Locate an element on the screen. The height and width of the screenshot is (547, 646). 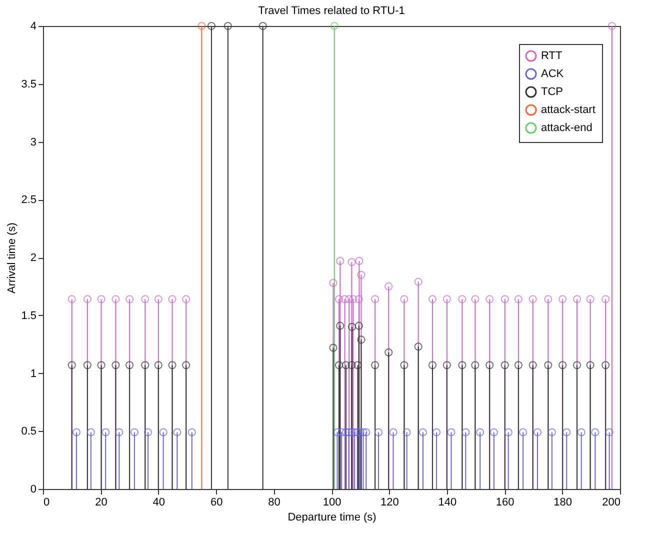
legend-label: attack-end is located at coordinates (566, 128).